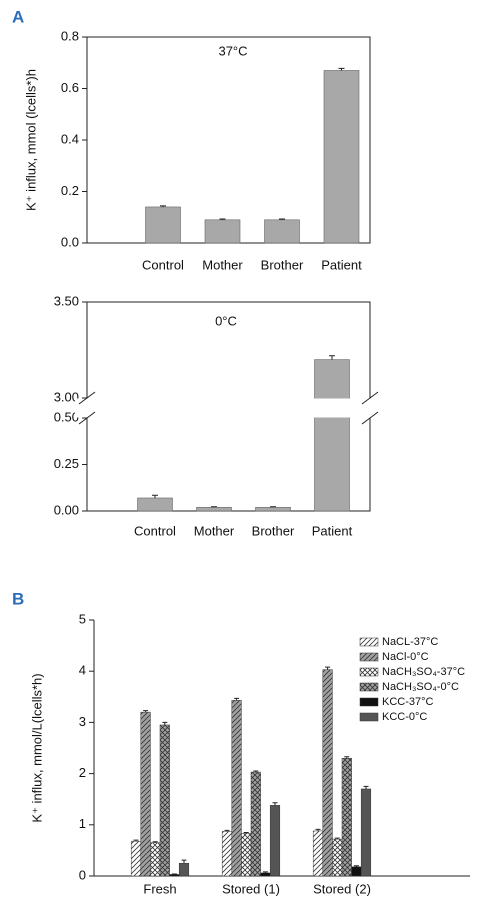 The width and height of the screenshot is (484, 907). Describe the element at coordinates (66, 300) in the screenshot. I see `y-tick-label: 3.50` at that location.